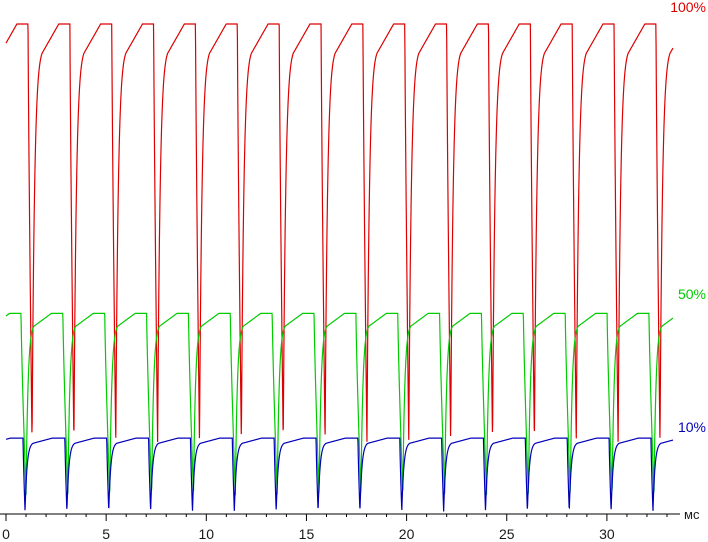 The height and width of the screenshot is (542, 708). I want to click on series-label-100-percent: 100%, so click(688, 7).